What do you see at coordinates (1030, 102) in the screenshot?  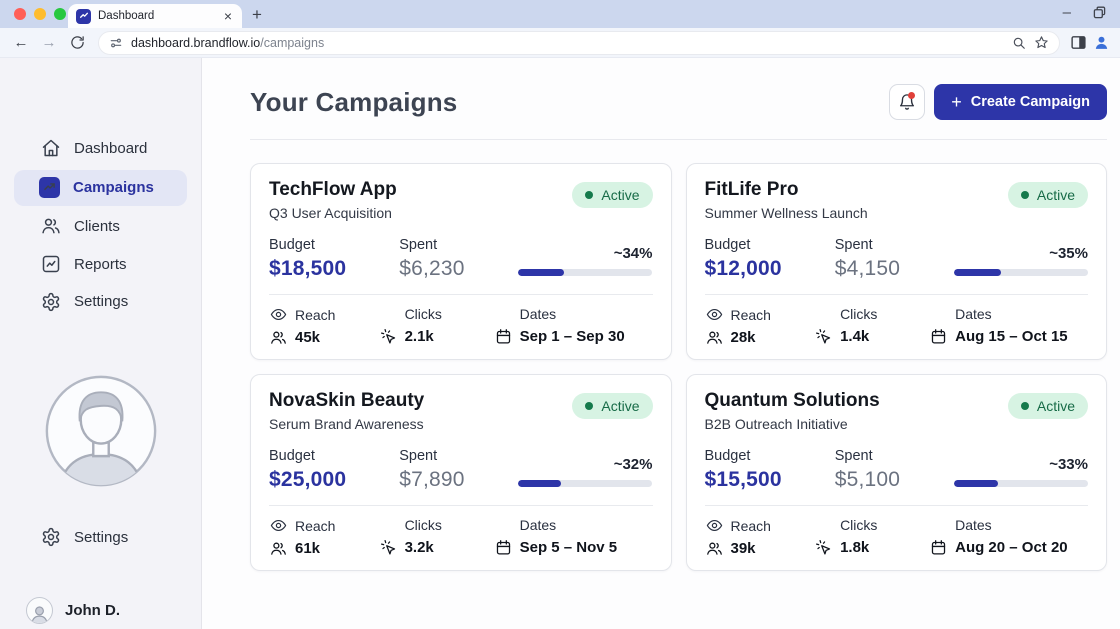 I see `create-campaign-label: Create Campaign` at bounding box center [1030, 102].